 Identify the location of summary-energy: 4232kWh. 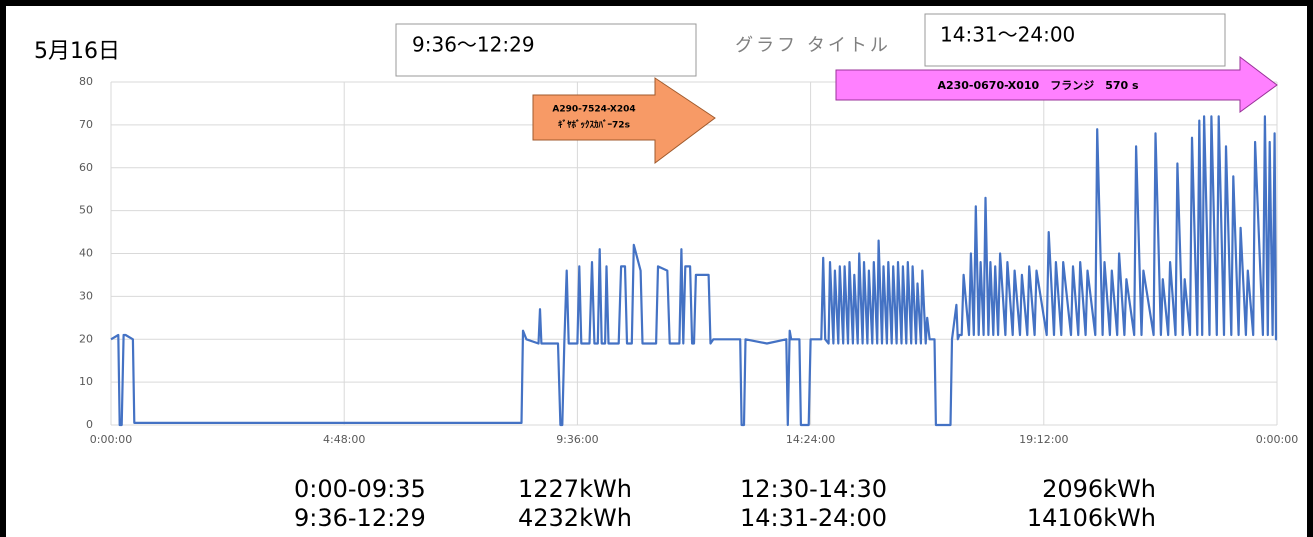
(575, 518).